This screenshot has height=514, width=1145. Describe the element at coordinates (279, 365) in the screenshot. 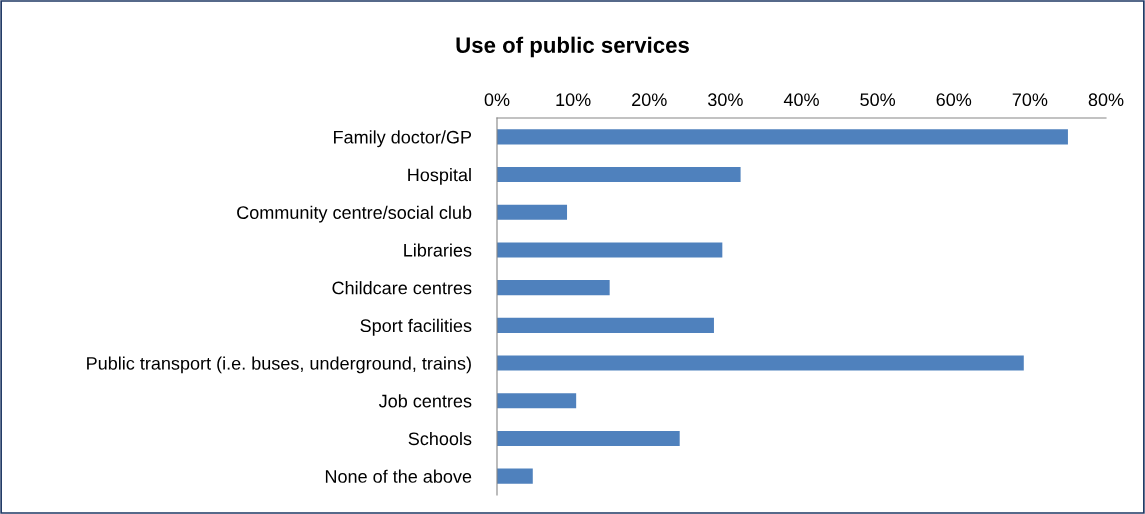

I see `y-tick-label: Public transport (i.e. buses, underground, trains)` at that location.